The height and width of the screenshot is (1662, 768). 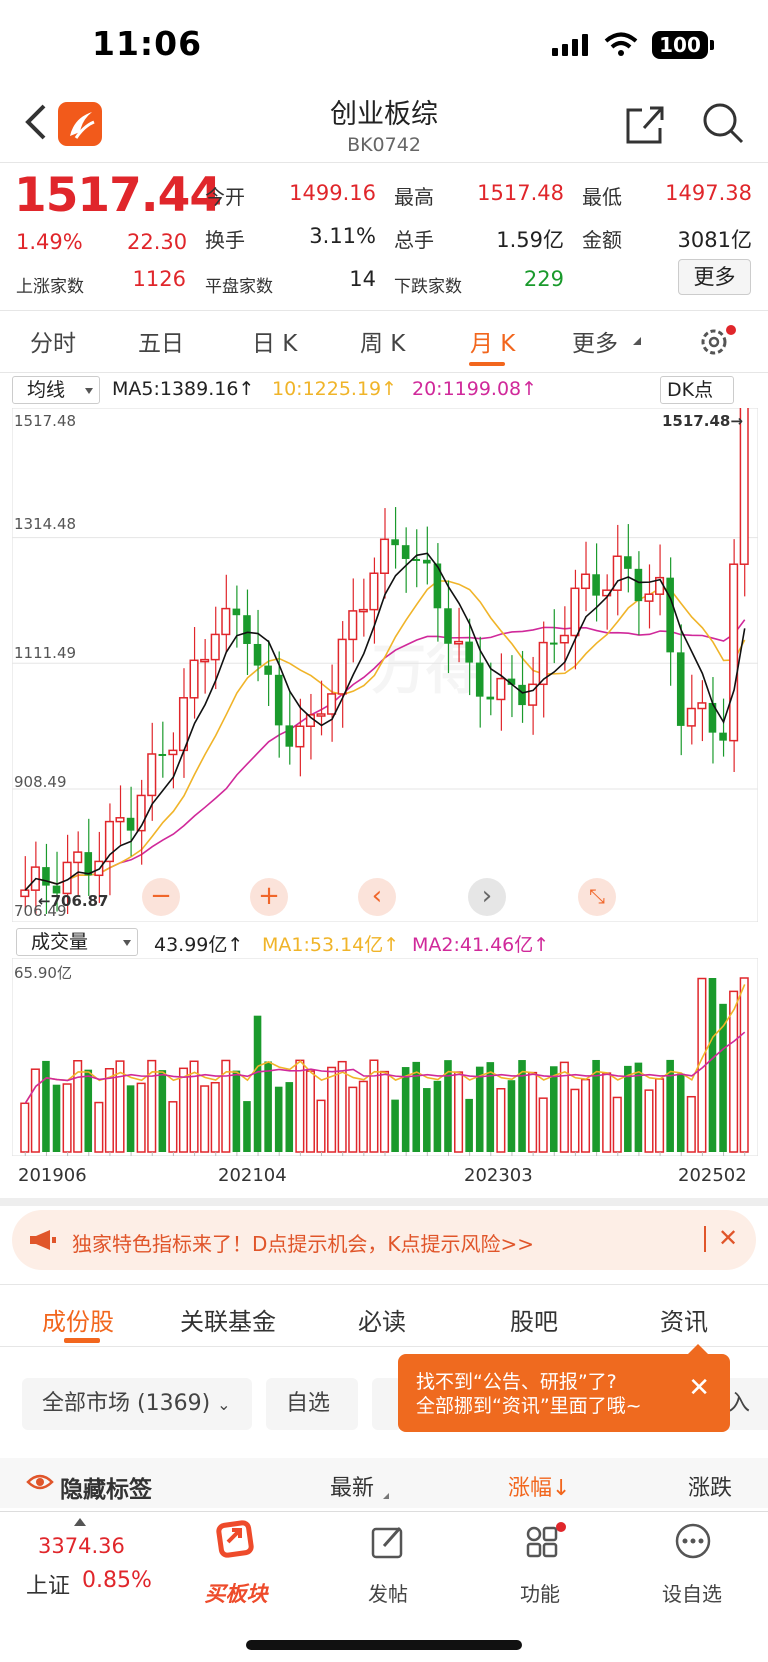 What do you see at coordinates (377, 897) in the screenshot?
I see `scroll-left-button: ‹` at bounding box center [377, 897].